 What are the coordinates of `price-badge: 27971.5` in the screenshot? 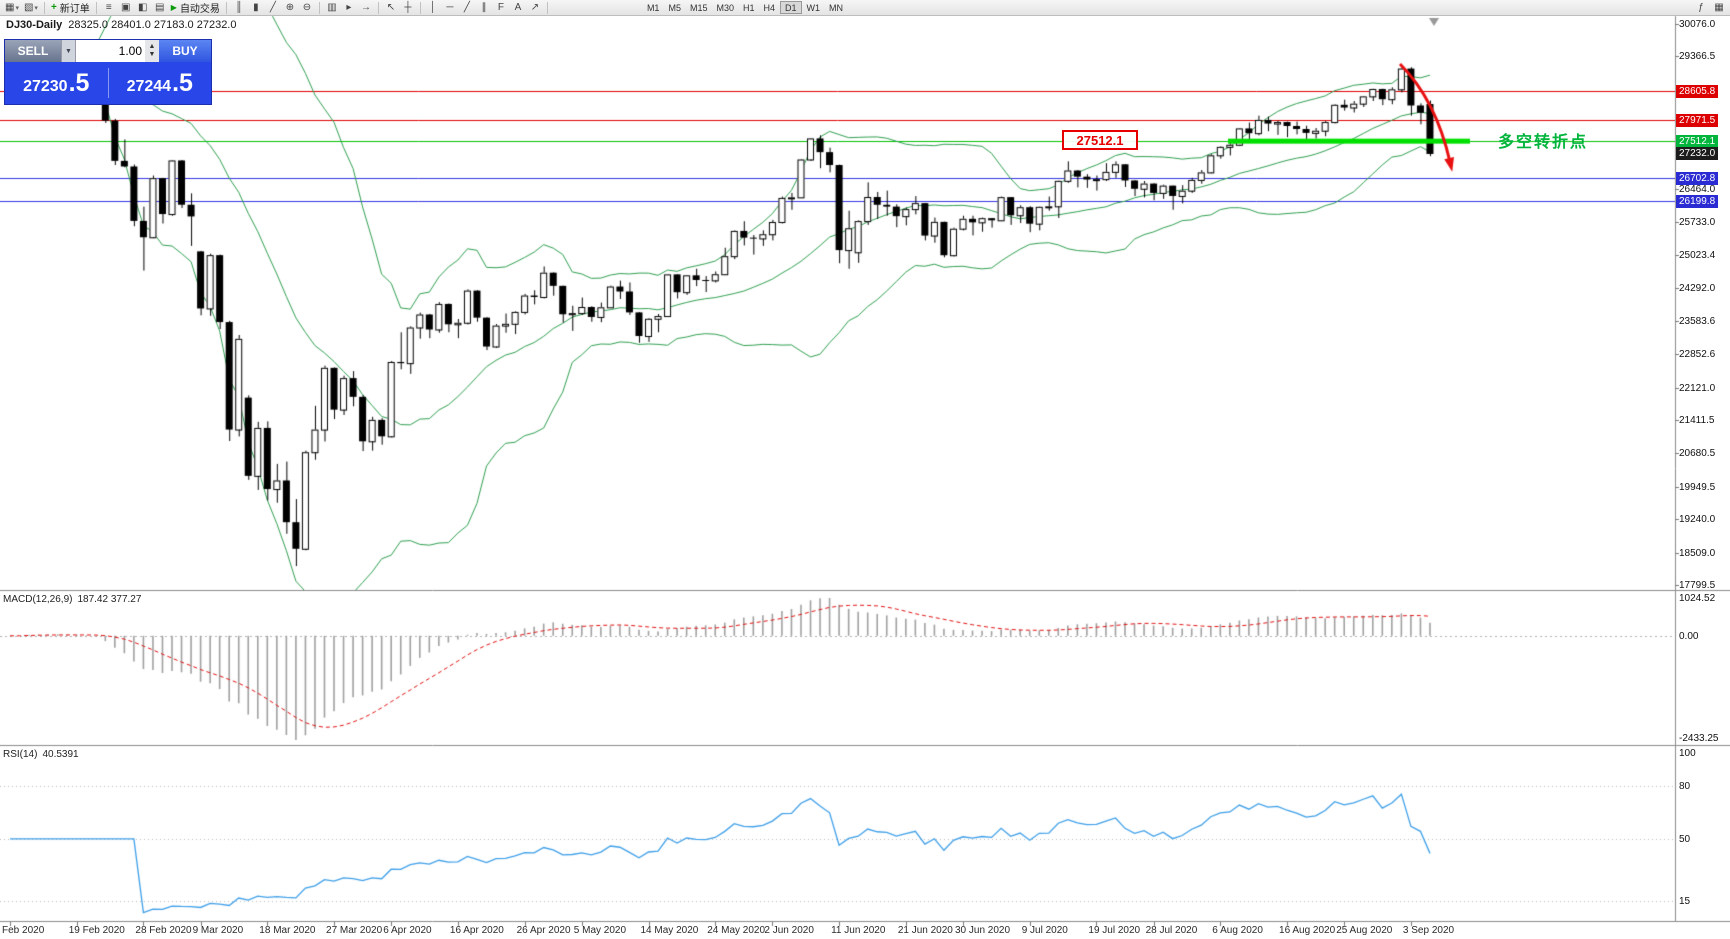 It's located at (1697, 120).